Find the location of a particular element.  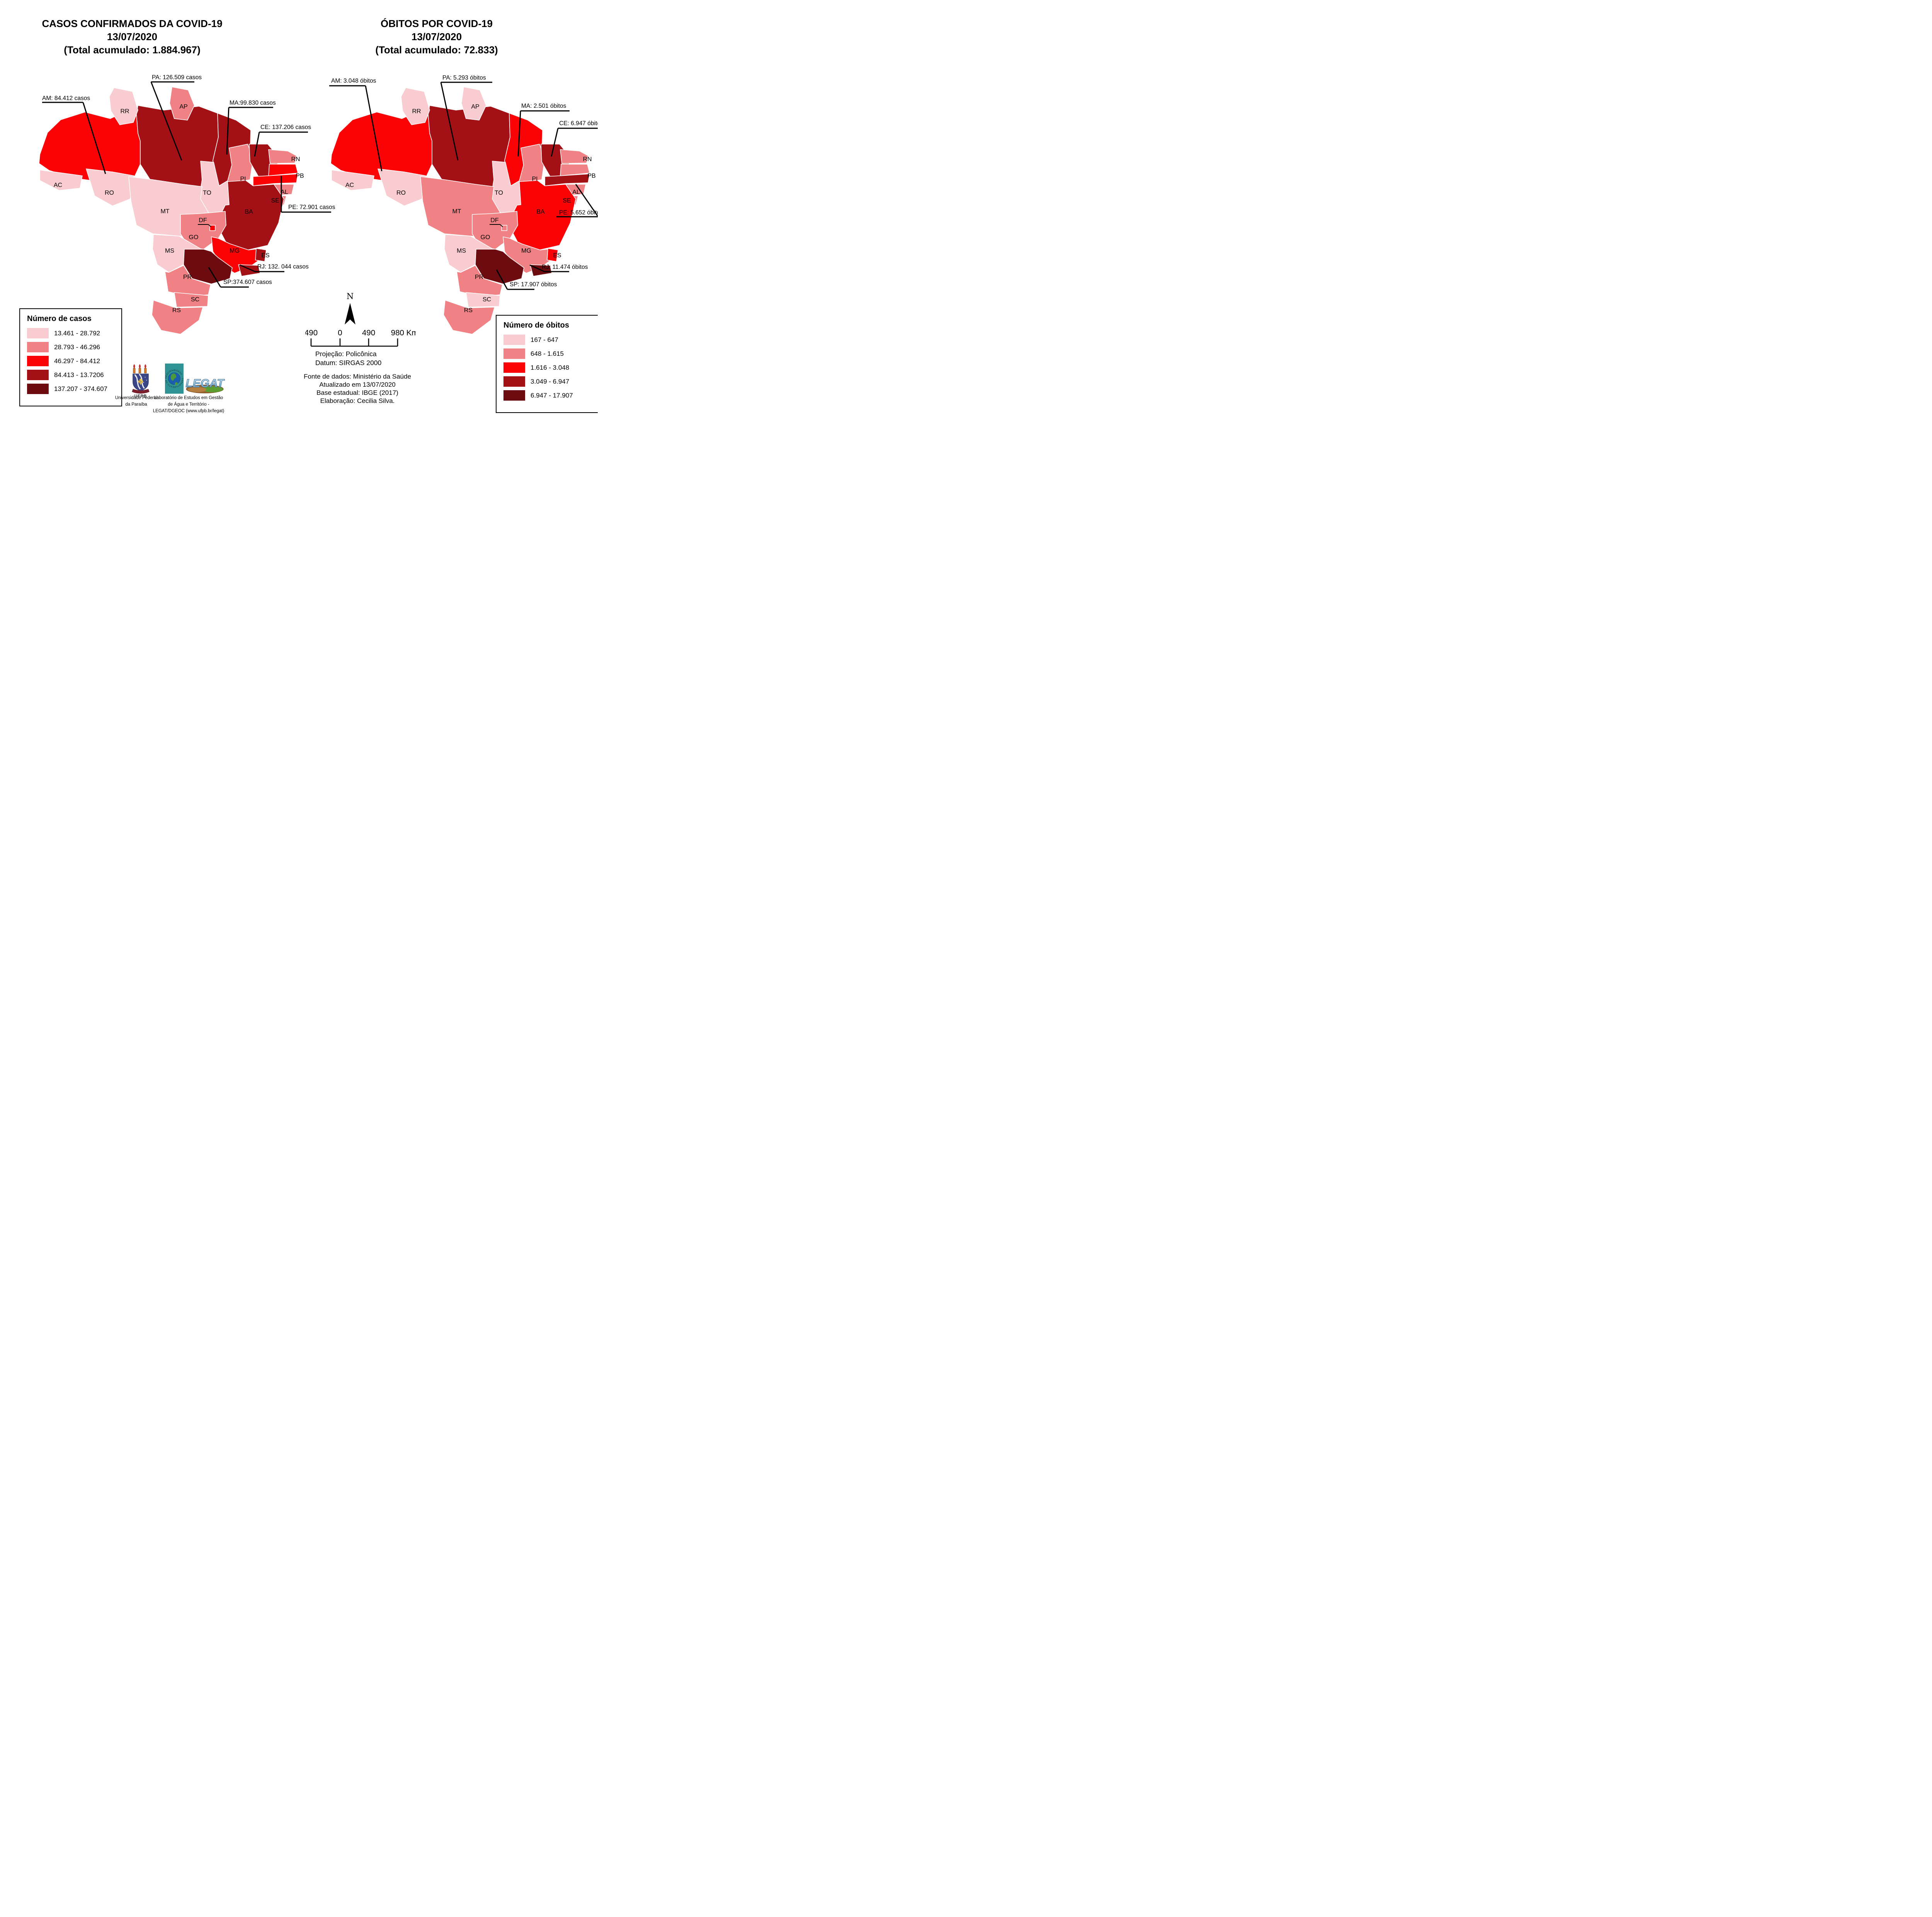

state-ba-casos is located at coordinates (252, 215).